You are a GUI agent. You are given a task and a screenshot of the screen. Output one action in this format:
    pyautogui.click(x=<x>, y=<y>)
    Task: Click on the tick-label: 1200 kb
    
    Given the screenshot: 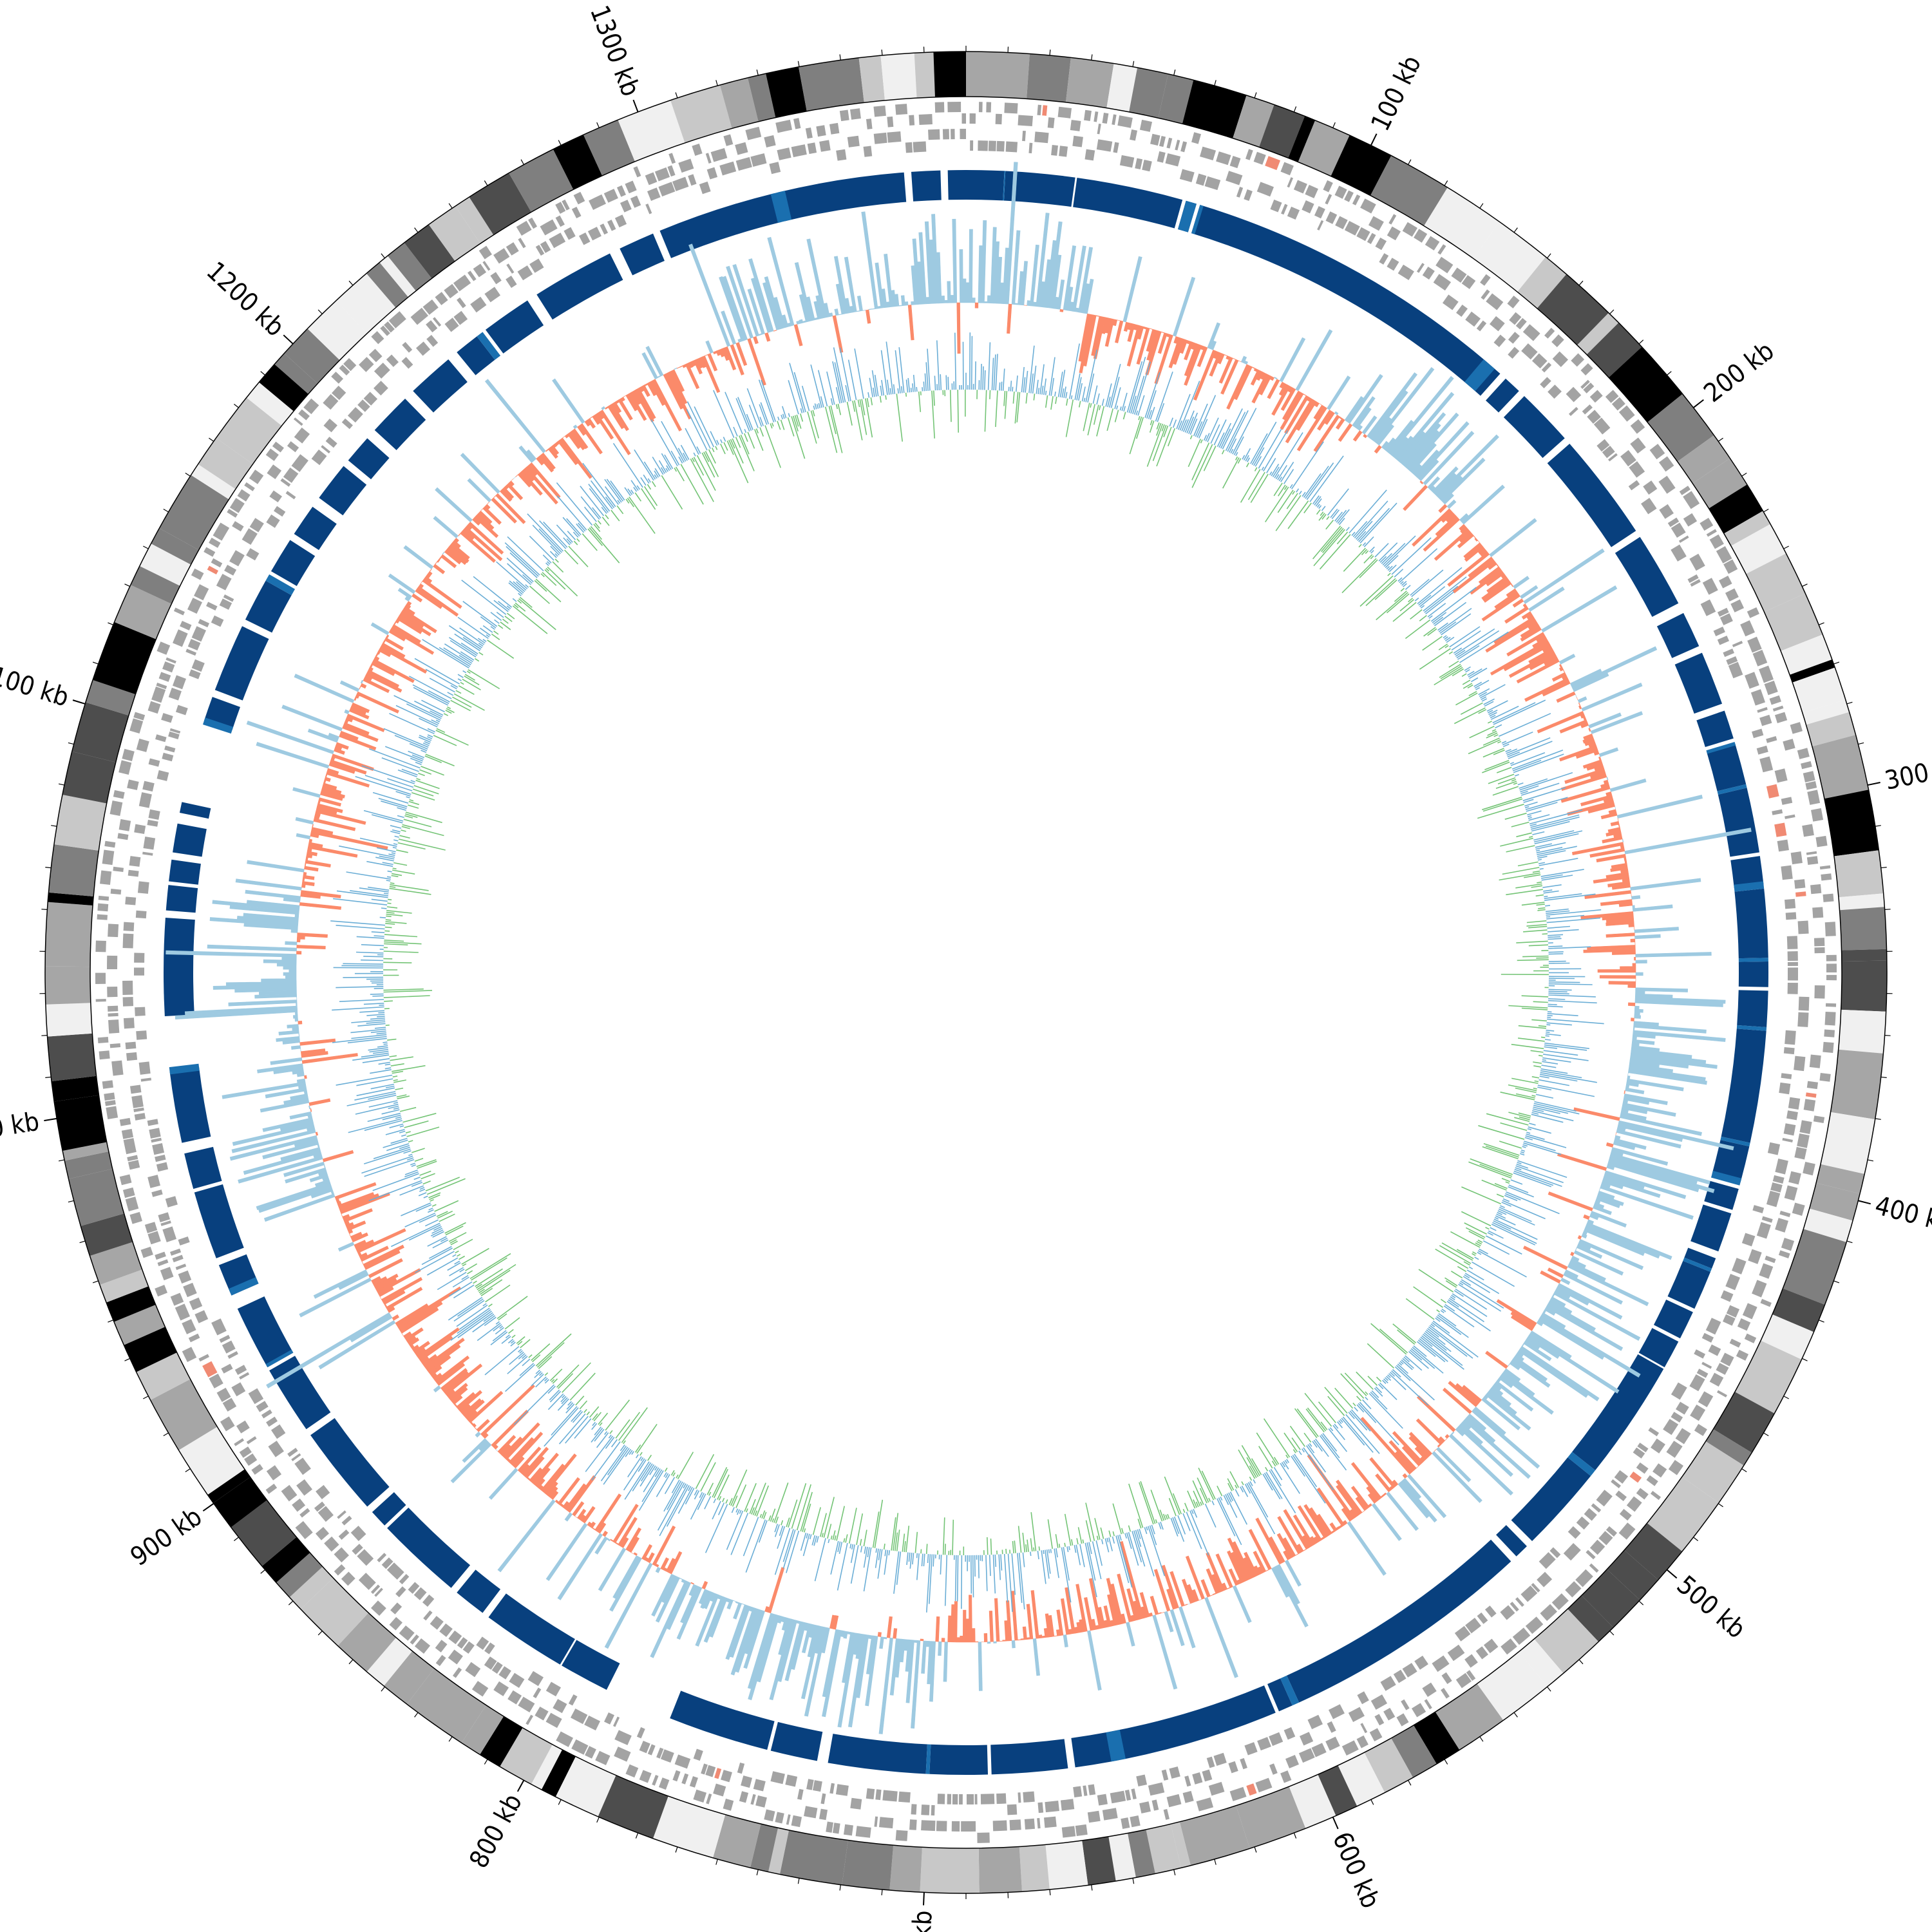 What is the action you would take?
    pyautogui.click(x=246, y=299)
    